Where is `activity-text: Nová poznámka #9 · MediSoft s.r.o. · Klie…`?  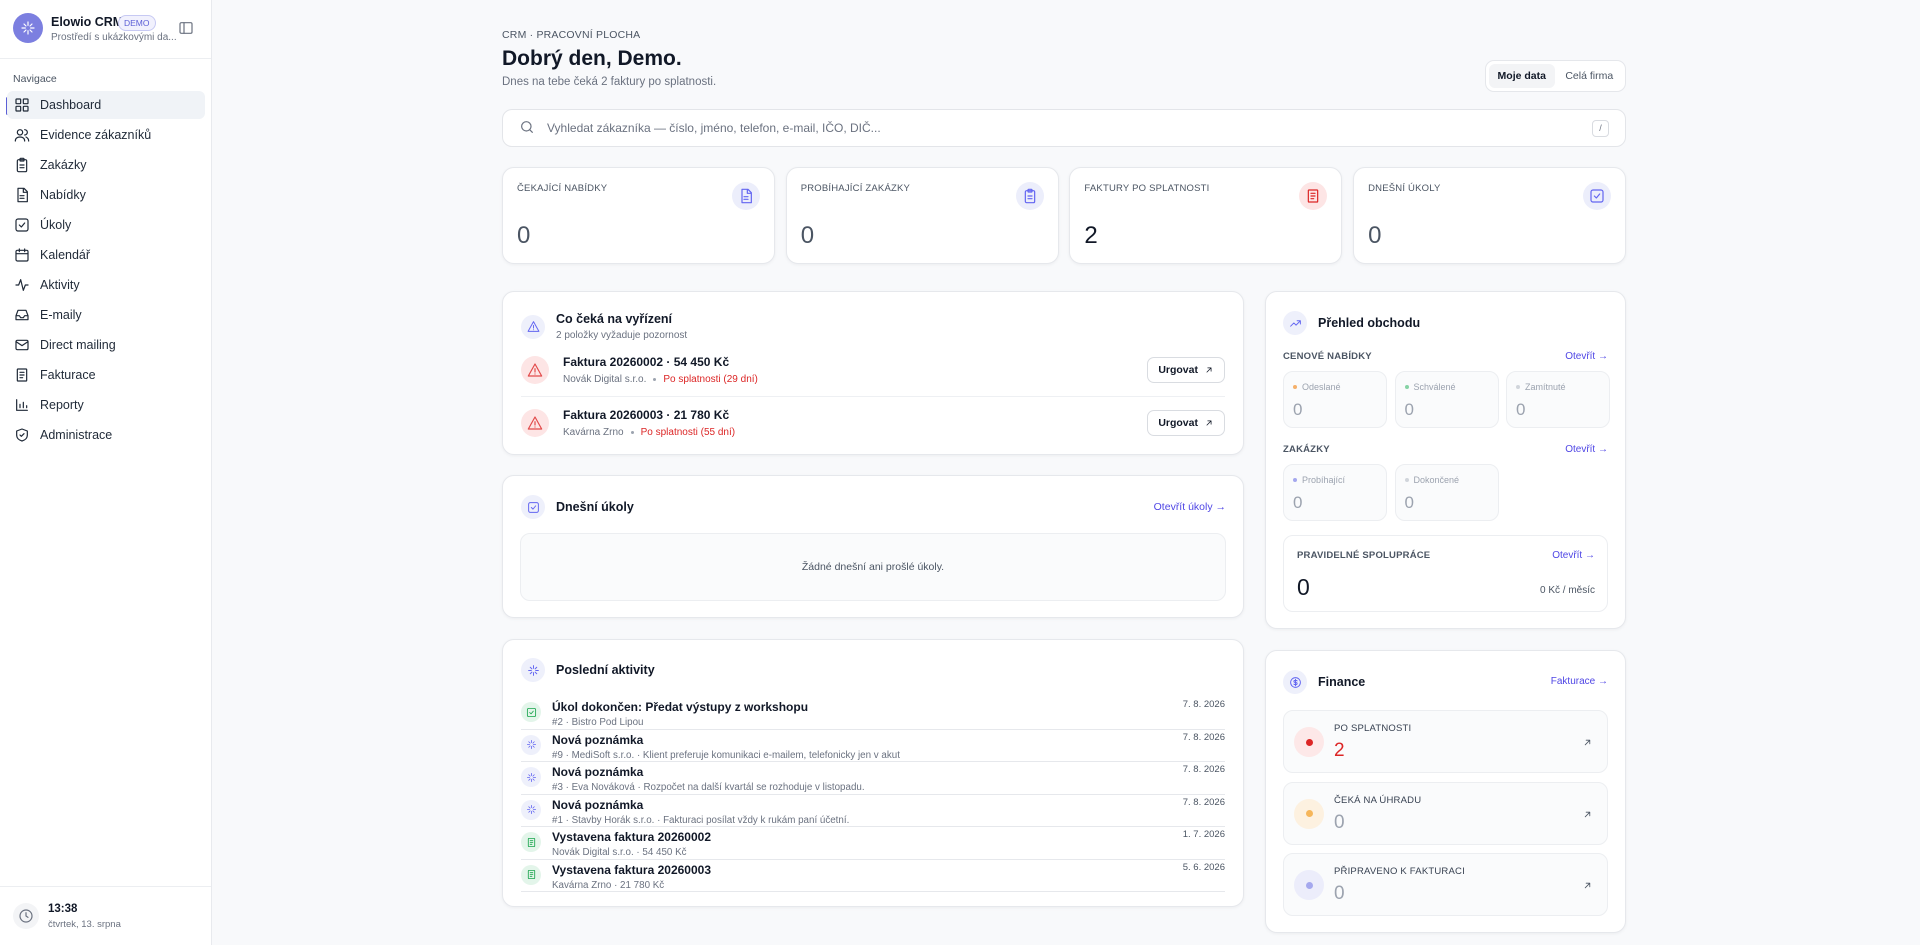
activity-text: Nová poznámka #9 · MediSoft s.r.o. · Klie… is located at coordinates (726, 746).